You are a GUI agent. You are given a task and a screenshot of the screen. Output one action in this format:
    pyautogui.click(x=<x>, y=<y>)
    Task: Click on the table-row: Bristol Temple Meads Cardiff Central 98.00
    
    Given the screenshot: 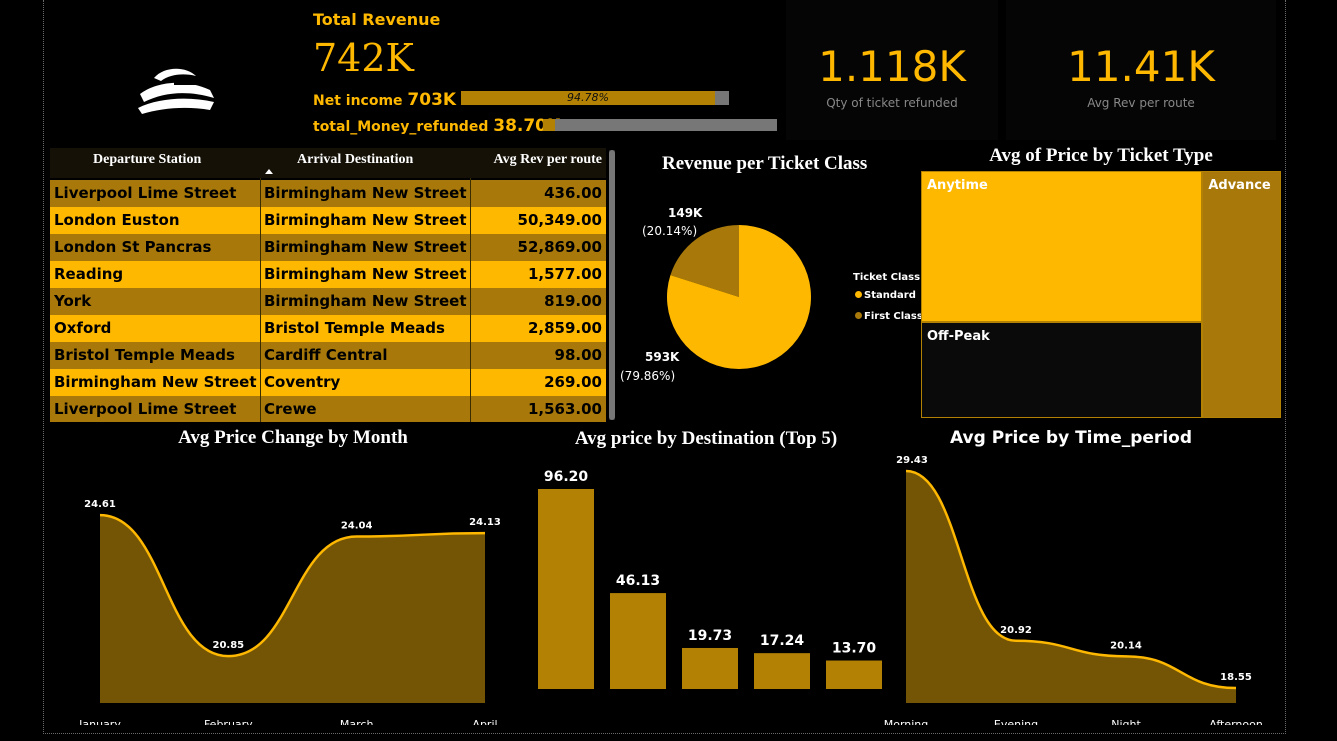 What is the action you would take?
    pyautogui.click(x=328, y=355)
    